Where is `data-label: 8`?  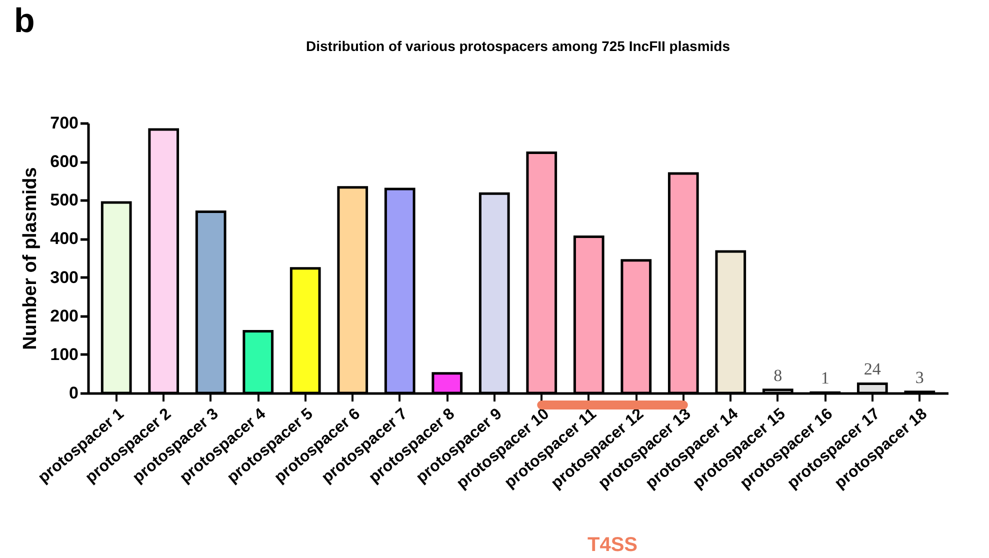 data-label: 8 is located at coordinates (778, 375).